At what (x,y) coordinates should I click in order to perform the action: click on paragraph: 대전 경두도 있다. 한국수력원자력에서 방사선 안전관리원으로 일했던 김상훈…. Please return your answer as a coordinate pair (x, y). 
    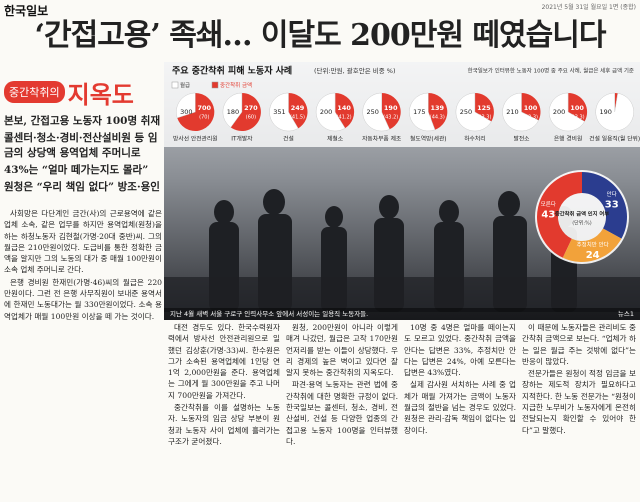
    Looking at the image, I should click on (224, 361).